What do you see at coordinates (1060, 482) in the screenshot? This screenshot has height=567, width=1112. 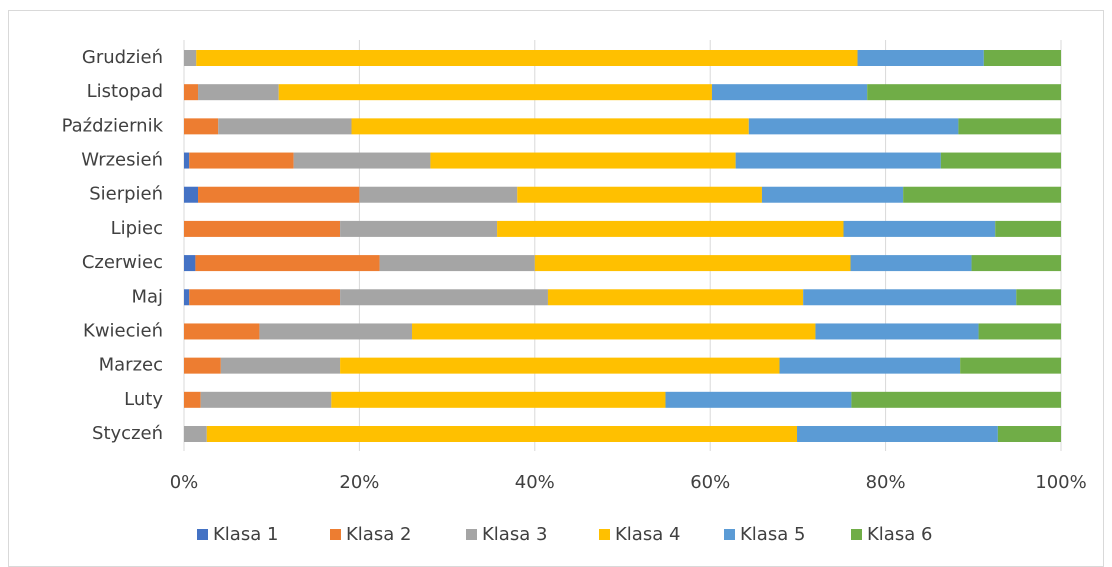 I see `x-tick-label: 100%` at bounding box center [1060, 482].